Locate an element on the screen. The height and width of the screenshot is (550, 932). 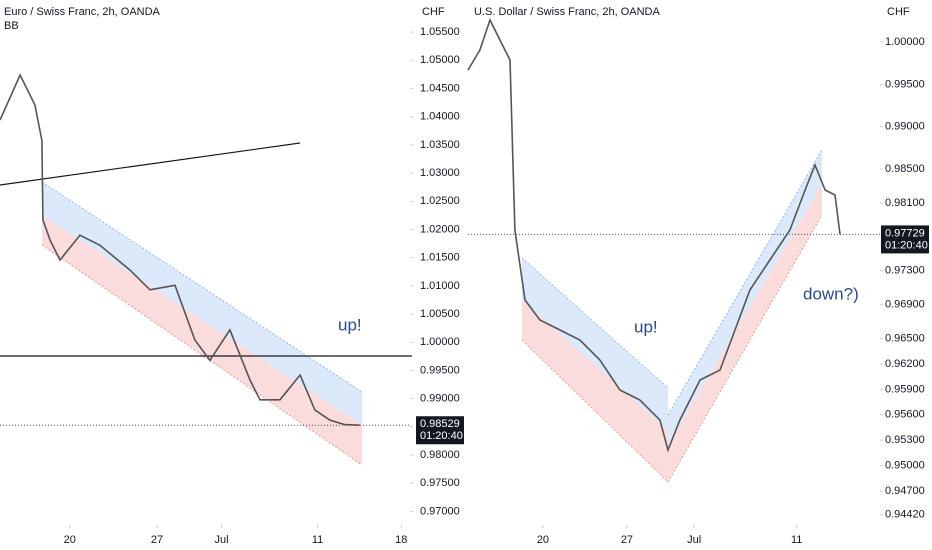
y-tick-label: 1.04500 is located at coordinates (440, 88).